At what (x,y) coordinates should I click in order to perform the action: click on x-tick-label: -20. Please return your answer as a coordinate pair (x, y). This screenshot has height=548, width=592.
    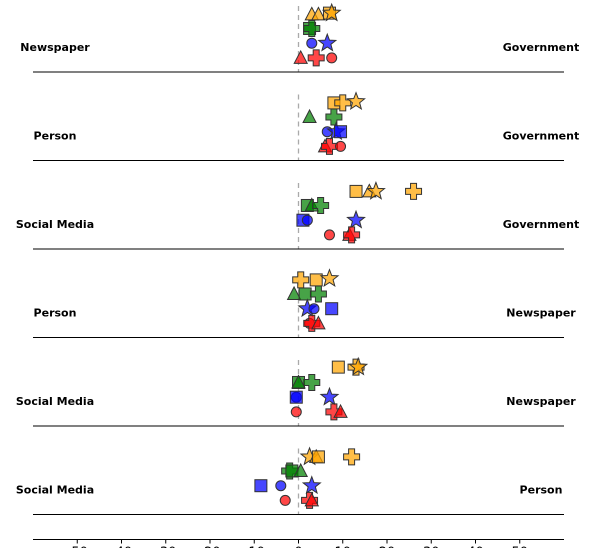
    Looking at the image, I should click on (209, 547).